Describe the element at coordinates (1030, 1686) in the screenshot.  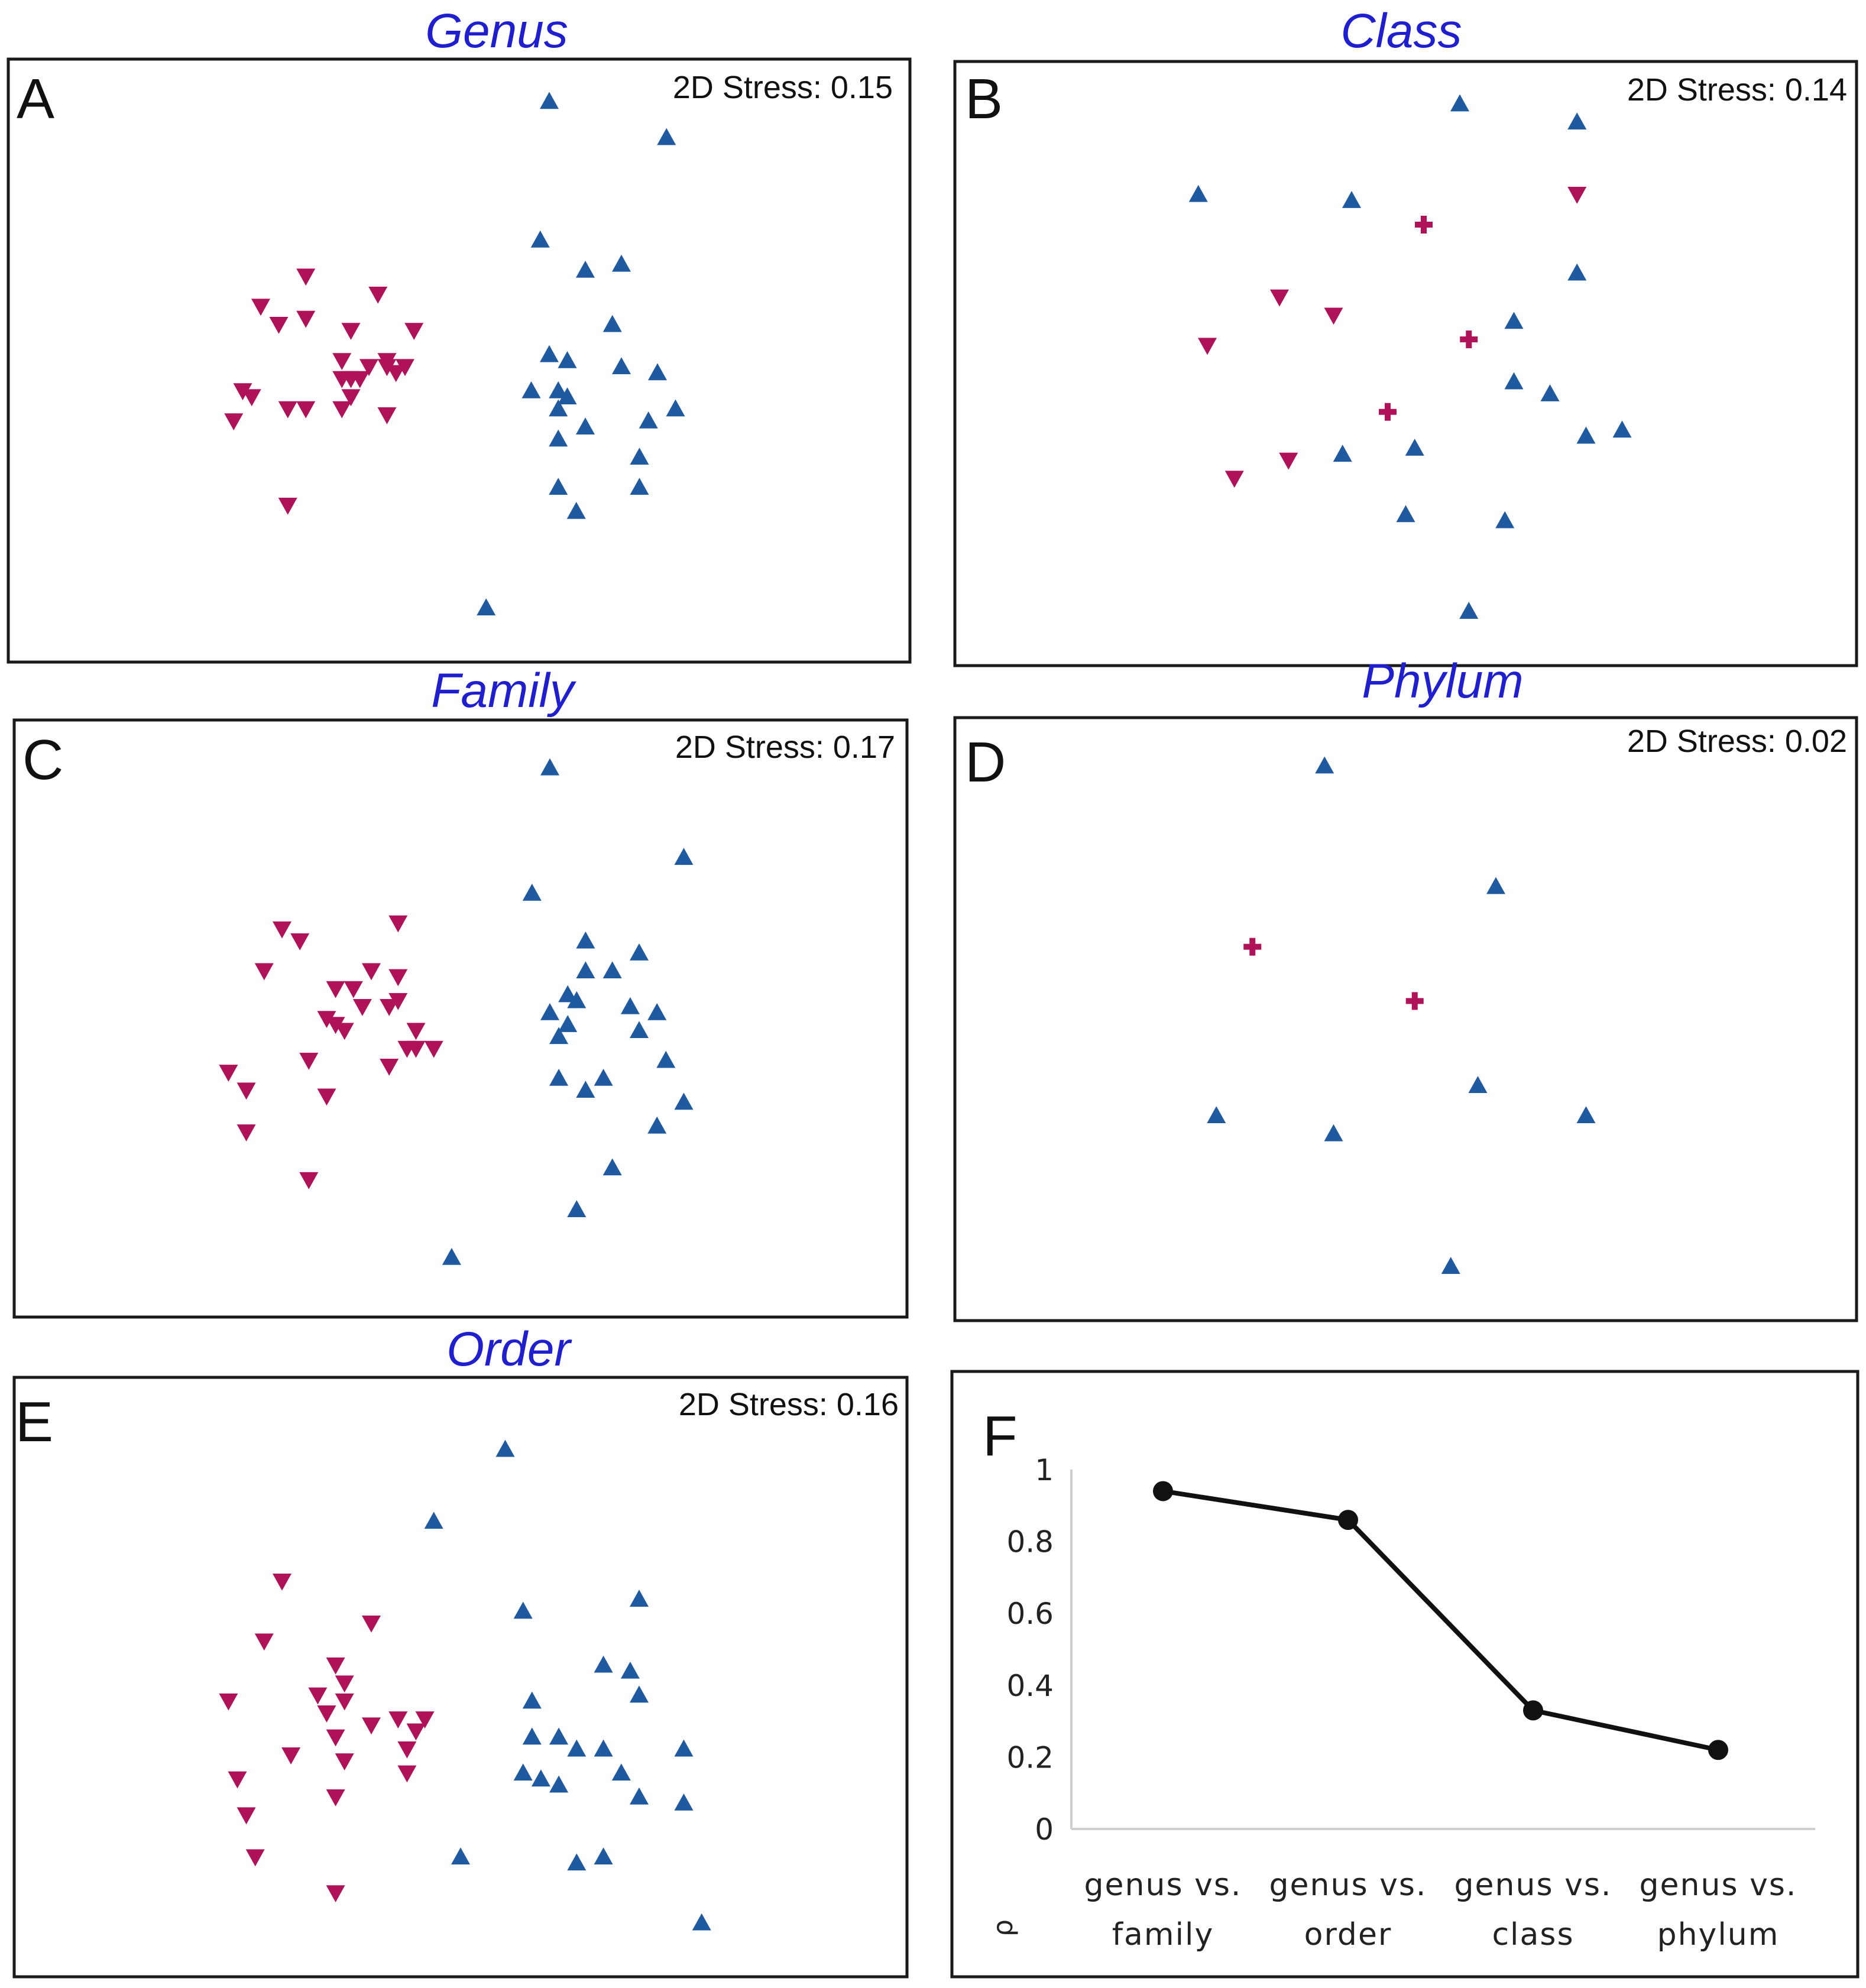
I see `y-tick-label: 0.4` at that location.